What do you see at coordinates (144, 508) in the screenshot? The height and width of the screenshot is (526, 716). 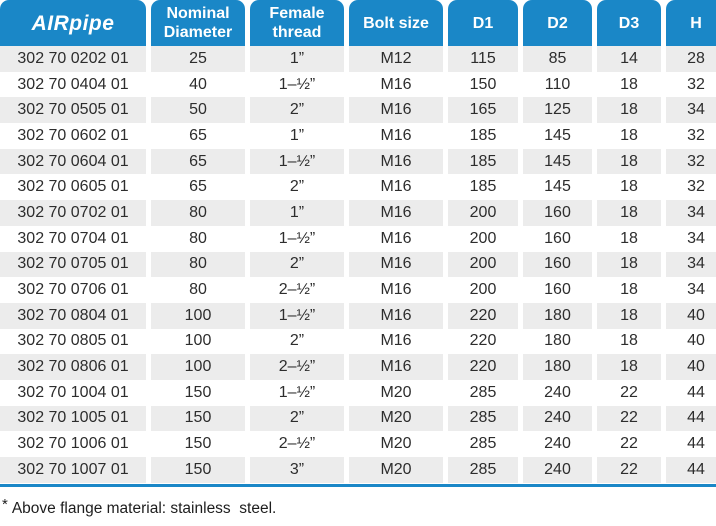 I see `footnote-text: Above flange material: stainless steel.` at bounding box center [144, 508].